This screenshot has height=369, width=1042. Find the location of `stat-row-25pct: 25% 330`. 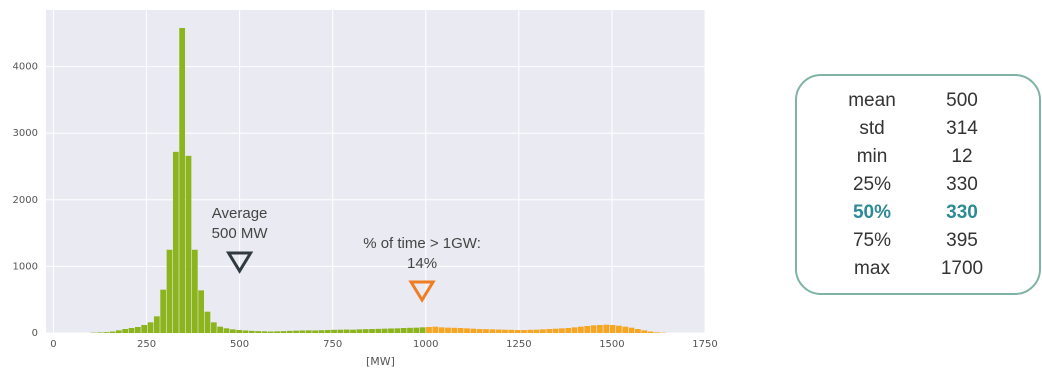

stat-row-25pct: 25% 330 is located at coordinates (918, 188).